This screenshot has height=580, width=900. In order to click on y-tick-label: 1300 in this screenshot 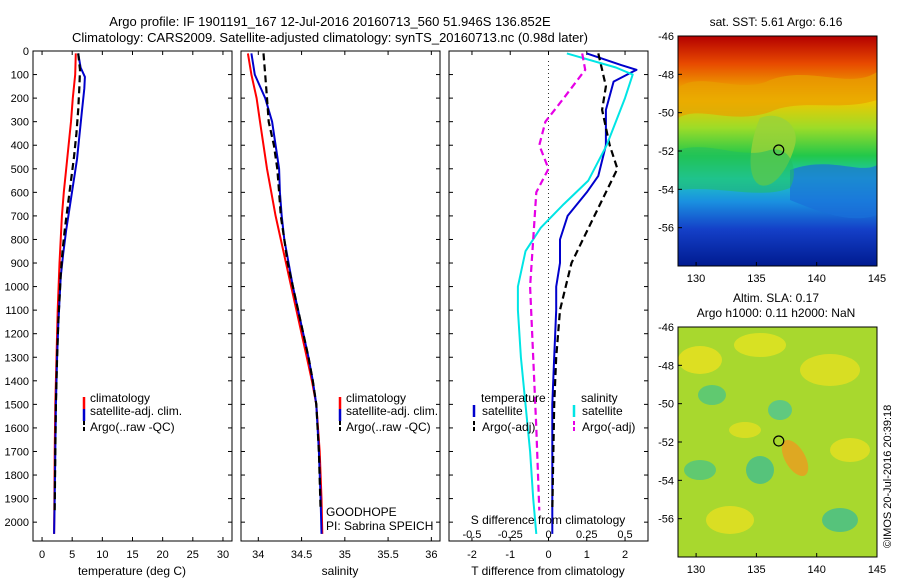, I will do `click(17, 358)`.